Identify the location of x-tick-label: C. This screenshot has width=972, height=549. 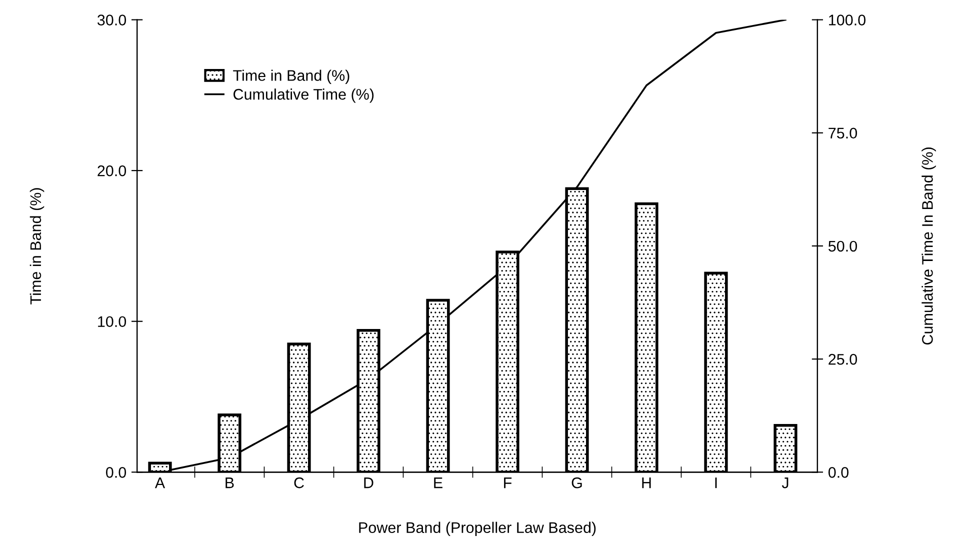
(299, 482).